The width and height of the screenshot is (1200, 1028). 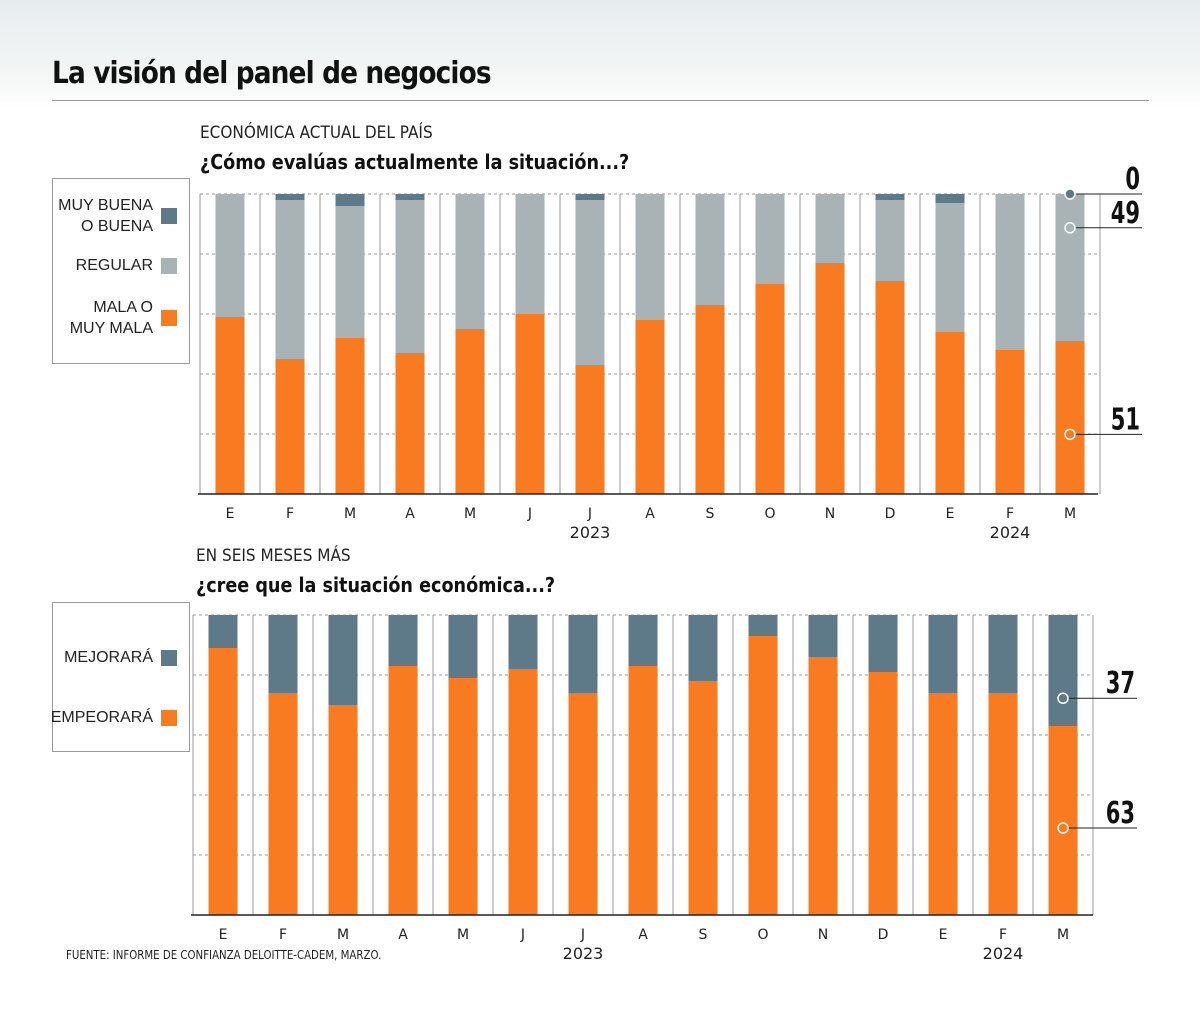 What do you see at coordinates (1120, 683) in the screenshot?
I see `end-value-label: 37` at bounding box center [1120, 683].